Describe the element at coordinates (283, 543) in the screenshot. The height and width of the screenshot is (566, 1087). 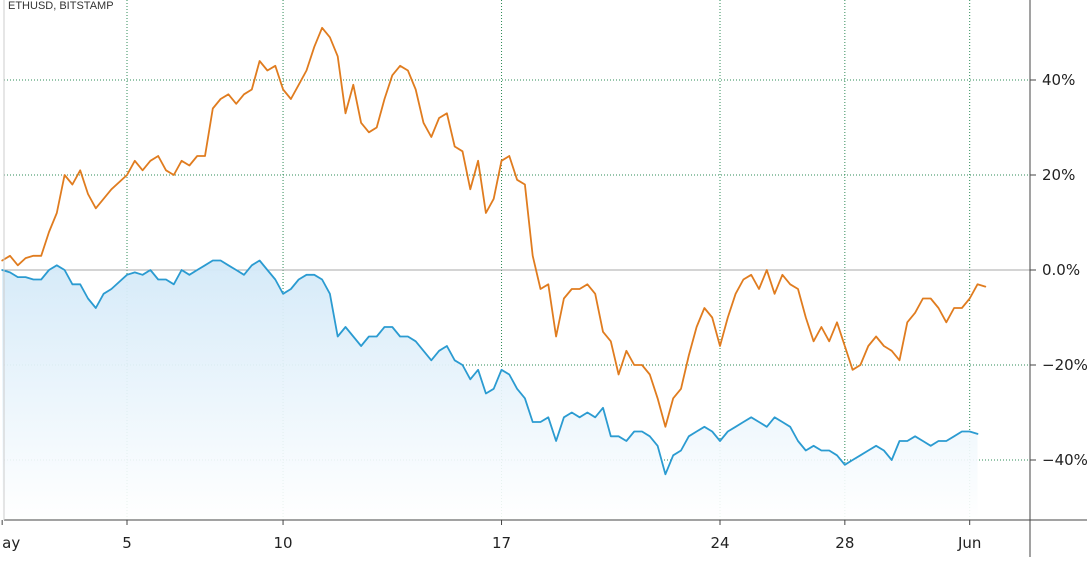
I see `x-tick-label: 10` at that location.